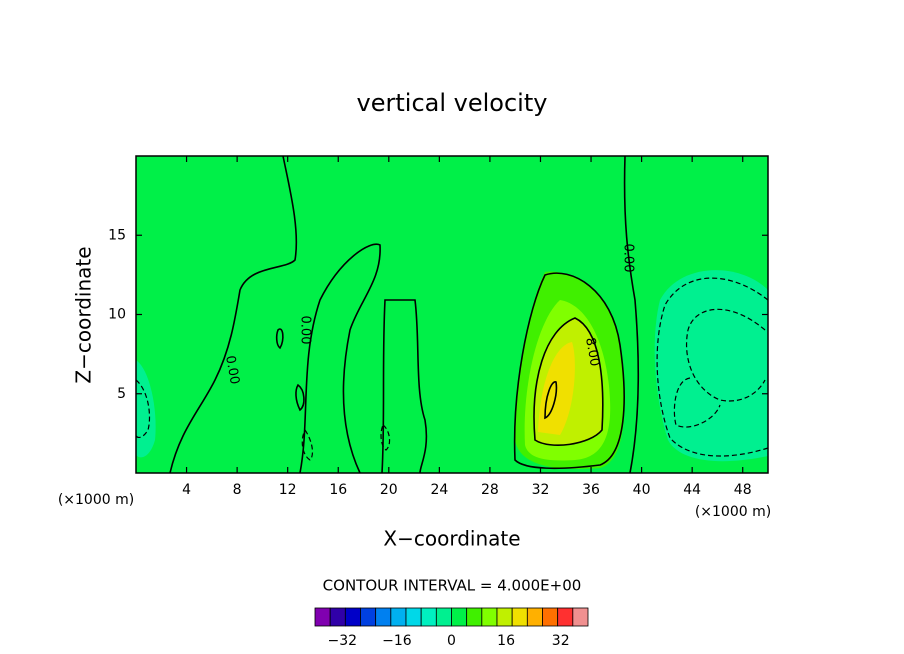  Describe the element at coordinates (237, 490) in the screenshot. I see `x-tick-label: 8` at that location.